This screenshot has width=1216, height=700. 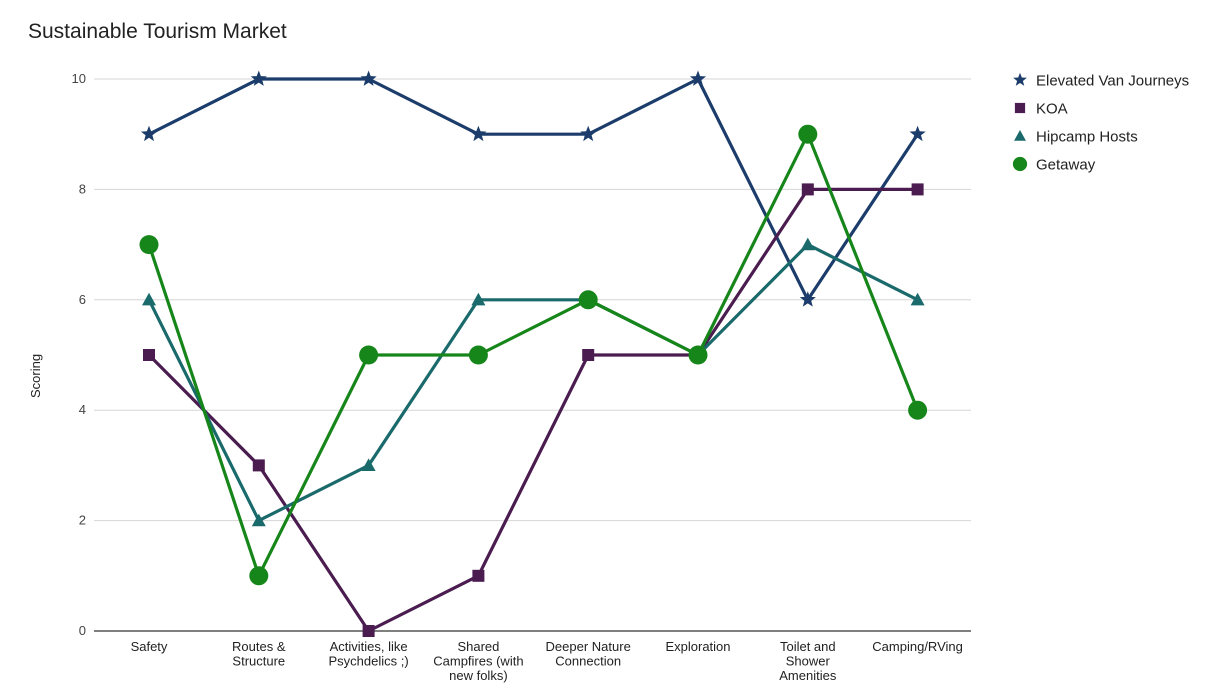 I want to click on legend-label-elevated-van-journeys: Elevated Van Journeys, so click(x=1112, y=81).